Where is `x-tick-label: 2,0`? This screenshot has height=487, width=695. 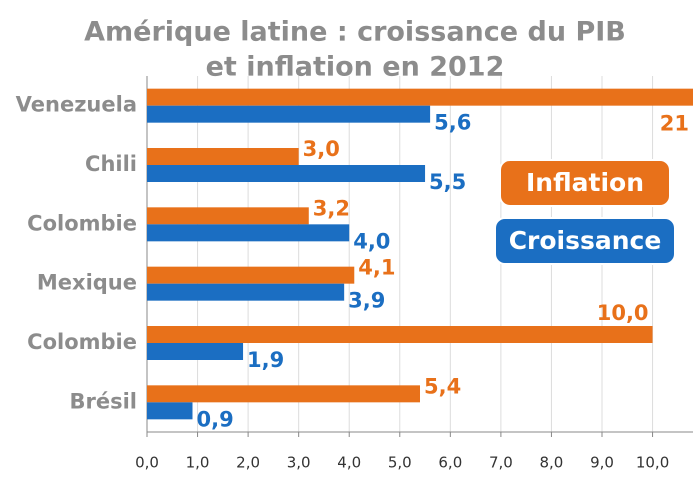 x-tick-label: 2,0 is located at coordinates (248, 463).